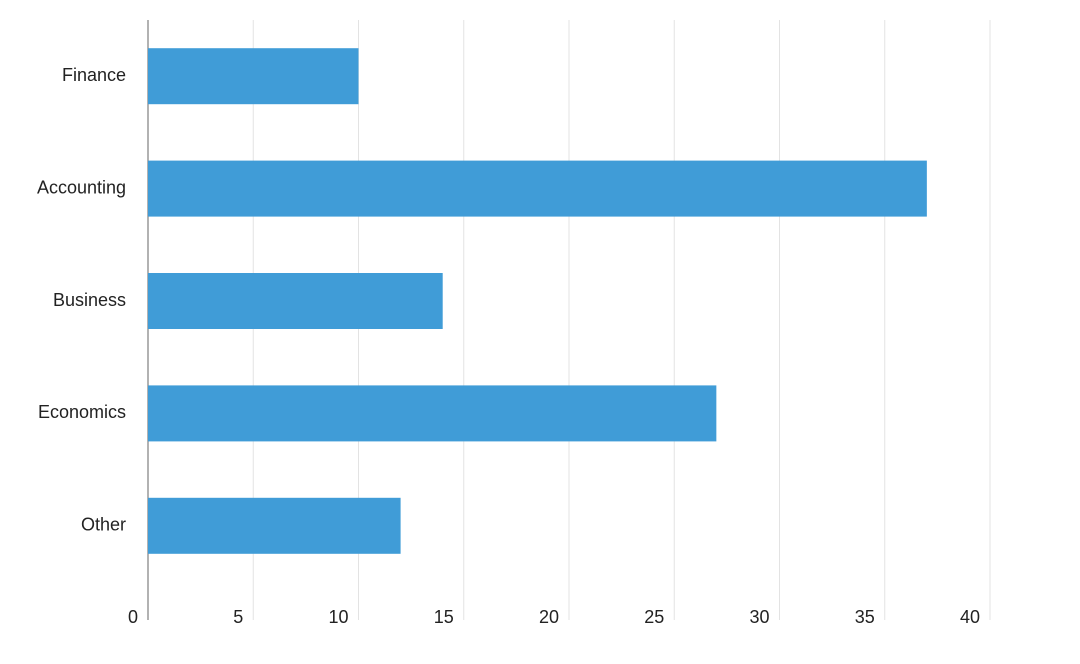 Image resolution: width=1080 pixels, height=664 pixels. I want to click on y-tick-label: Business, so click(89, 300).